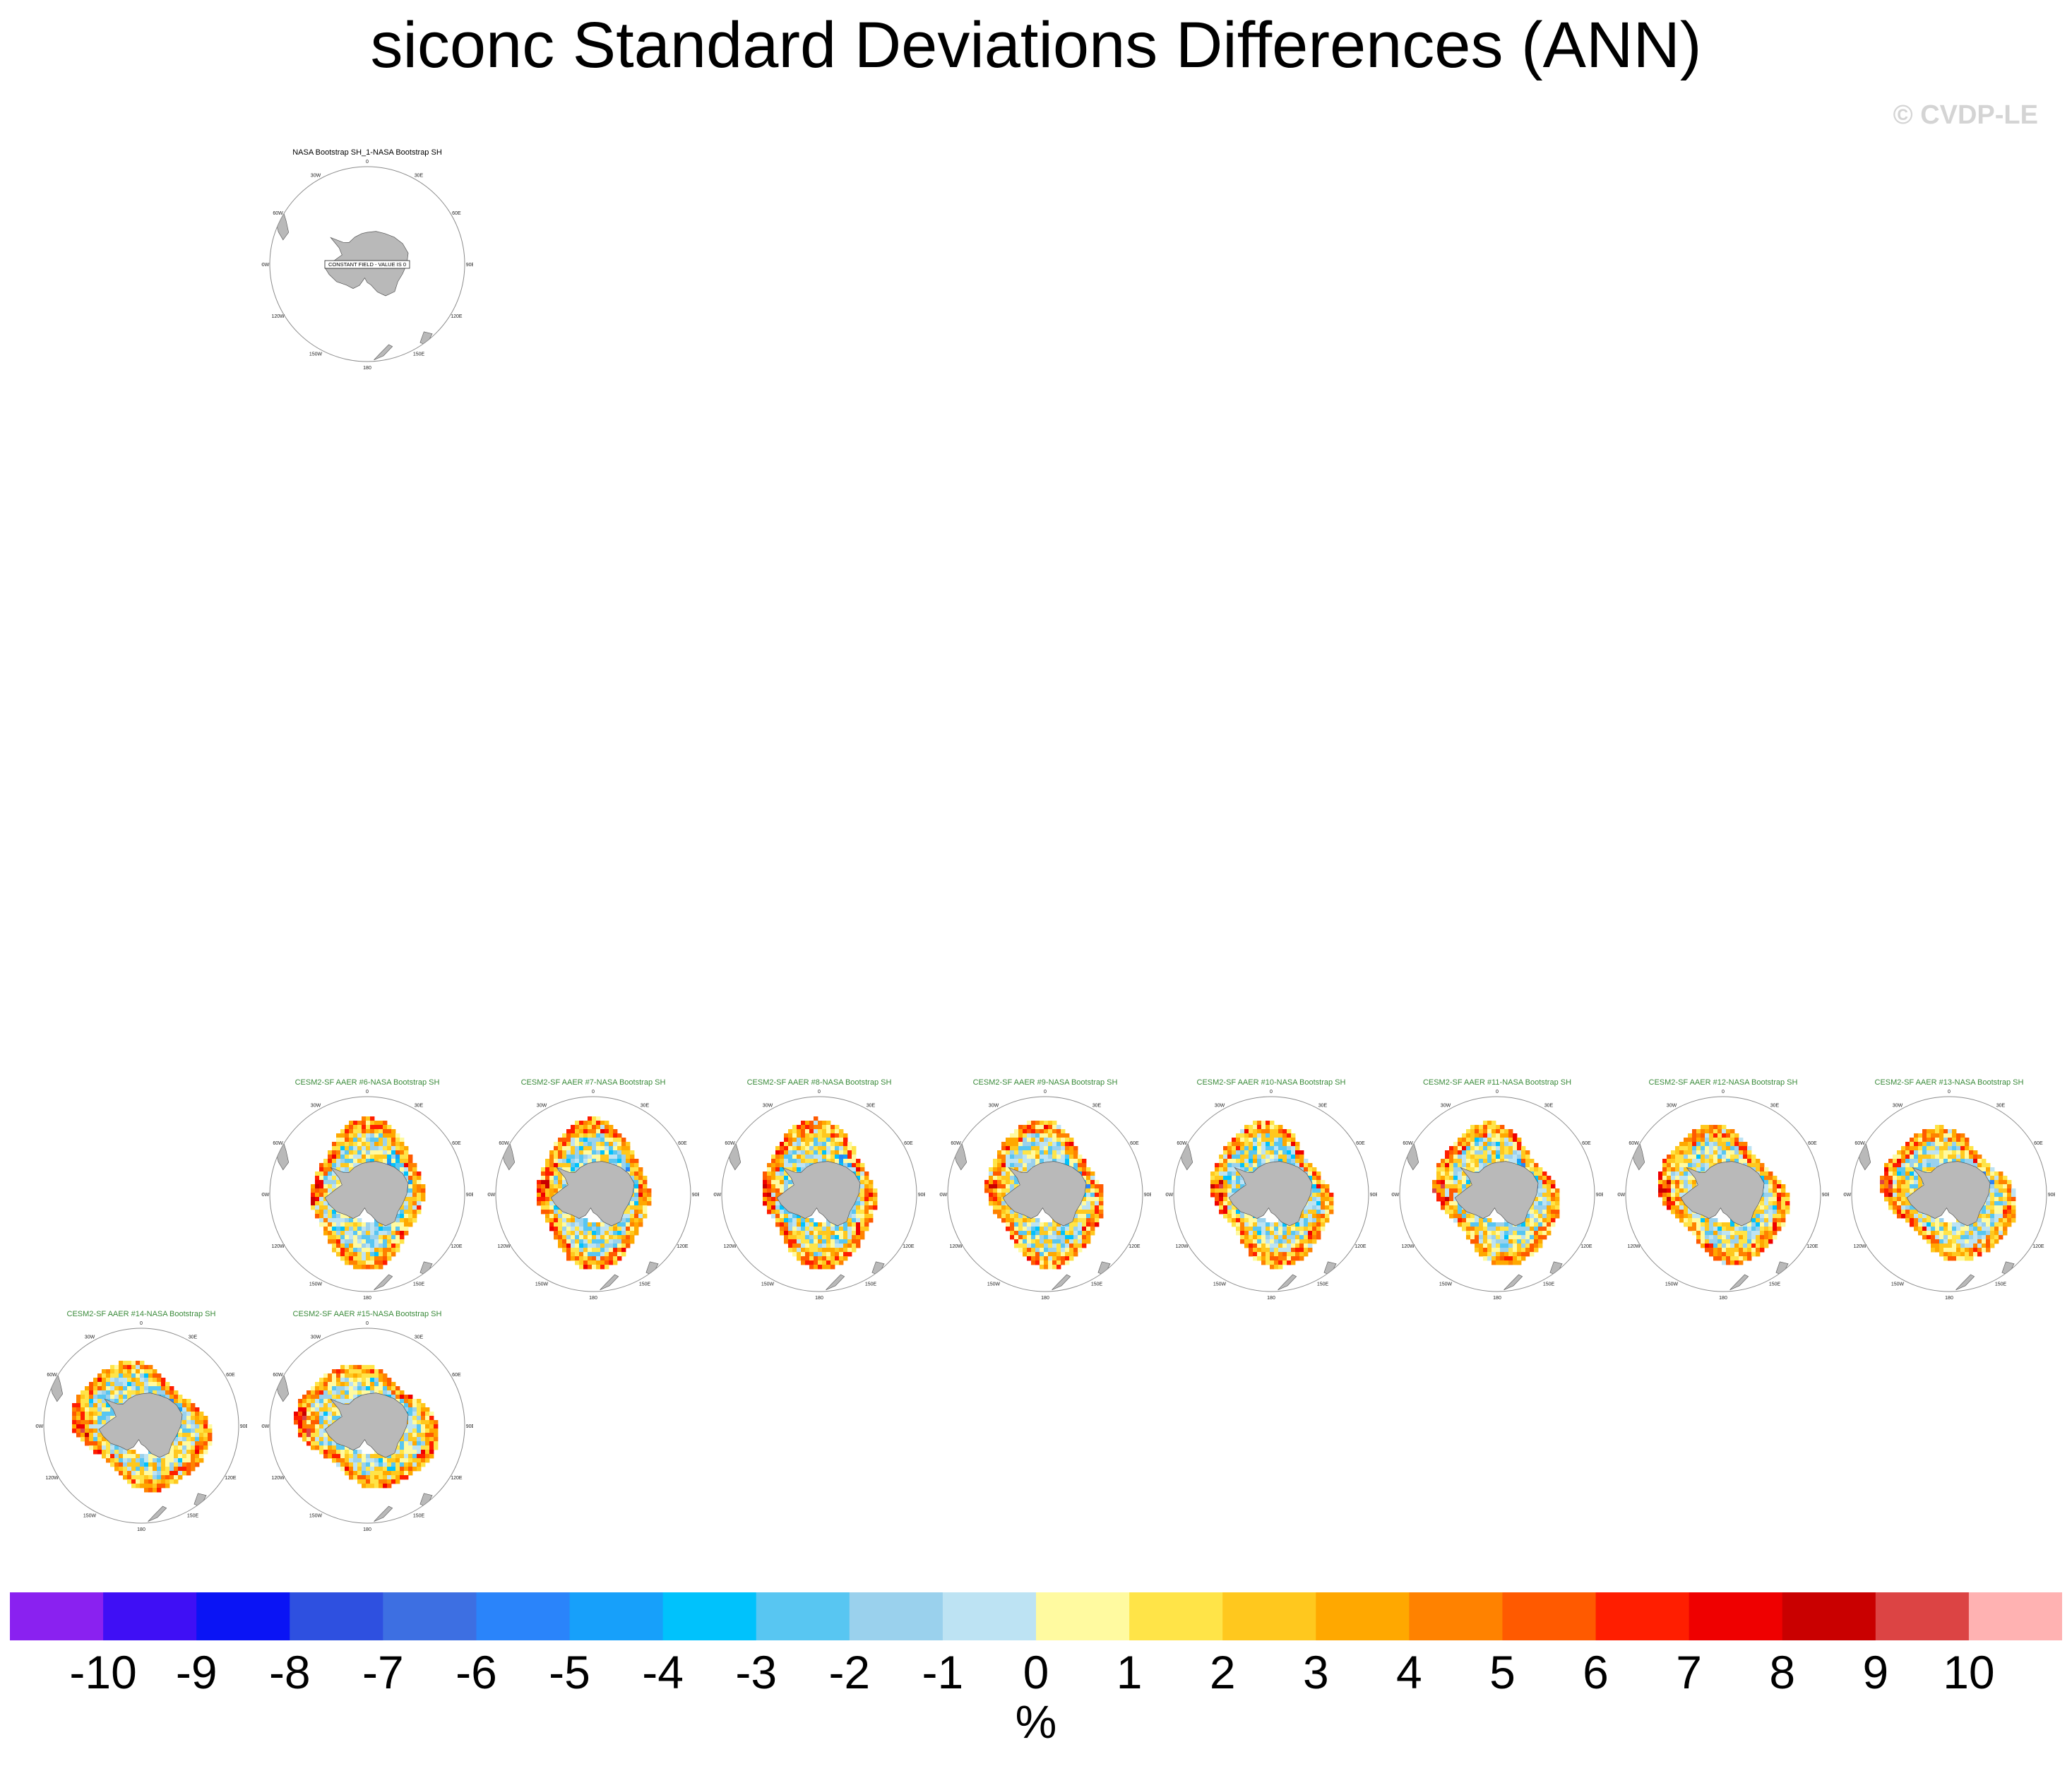 This screenshot has height=1771, width=2072. What do you see at coordinates (994, 1106) in the screenshot?
I see `longitude-label: 30W` at bounding box center [994, 1106].